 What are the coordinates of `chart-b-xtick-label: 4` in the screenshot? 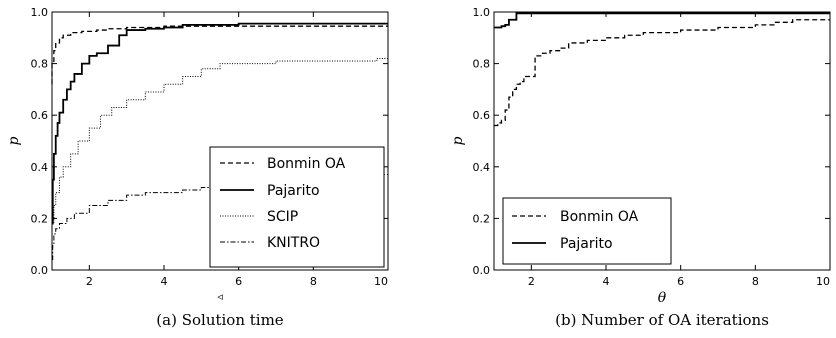 It's located at (606, 281).